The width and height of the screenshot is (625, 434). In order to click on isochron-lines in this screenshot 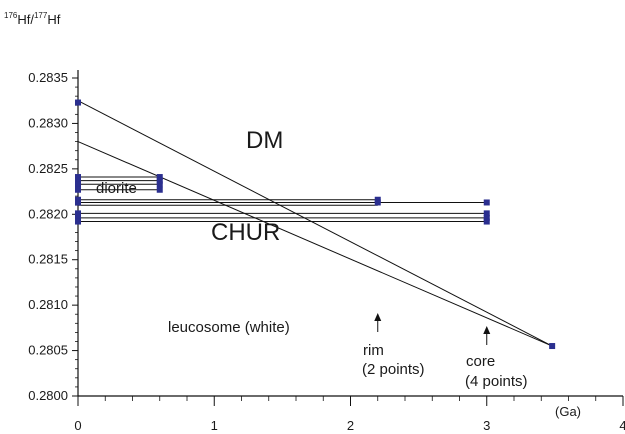, I will do `click(282, 199)`.